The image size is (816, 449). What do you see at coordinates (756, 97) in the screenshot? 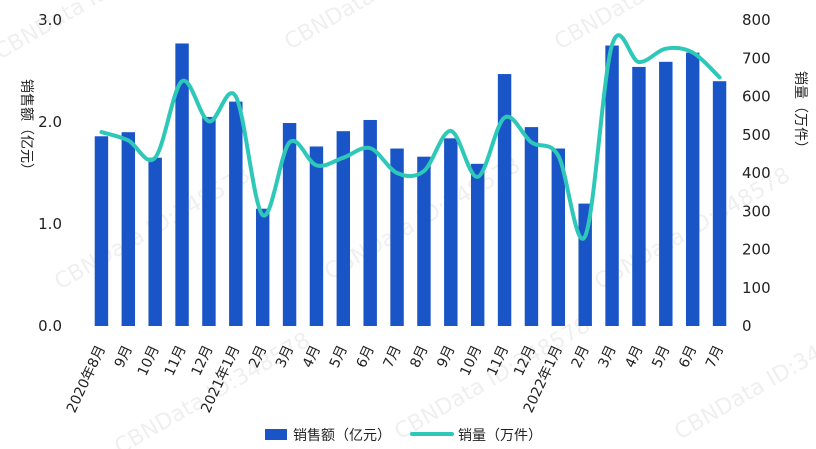
I see `y-right-tick-label: 600` at bounding box center [756, 97].